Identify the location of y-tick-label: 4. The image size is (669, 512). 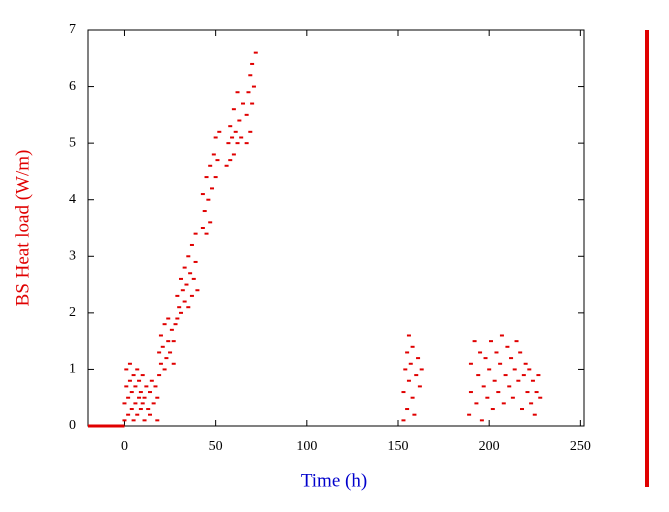
(72, 199).